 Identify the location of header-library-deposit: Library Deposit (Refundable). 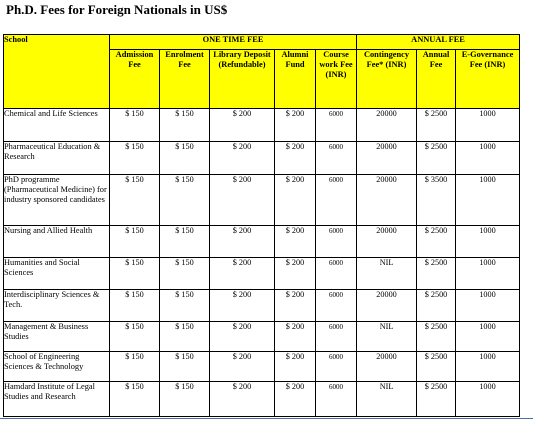
(242, 79).